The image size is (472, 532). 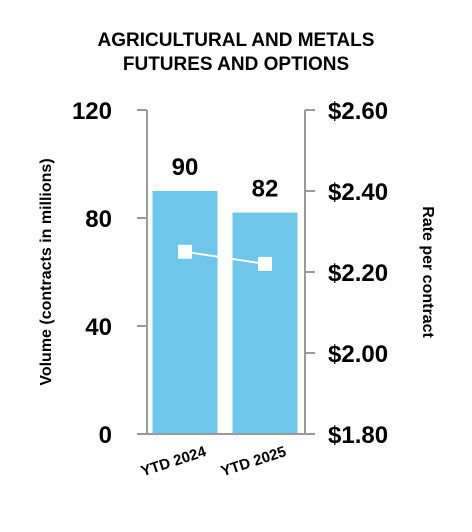 I want to click on left-axis-tick-label: 80, so click(x=98, y=219).